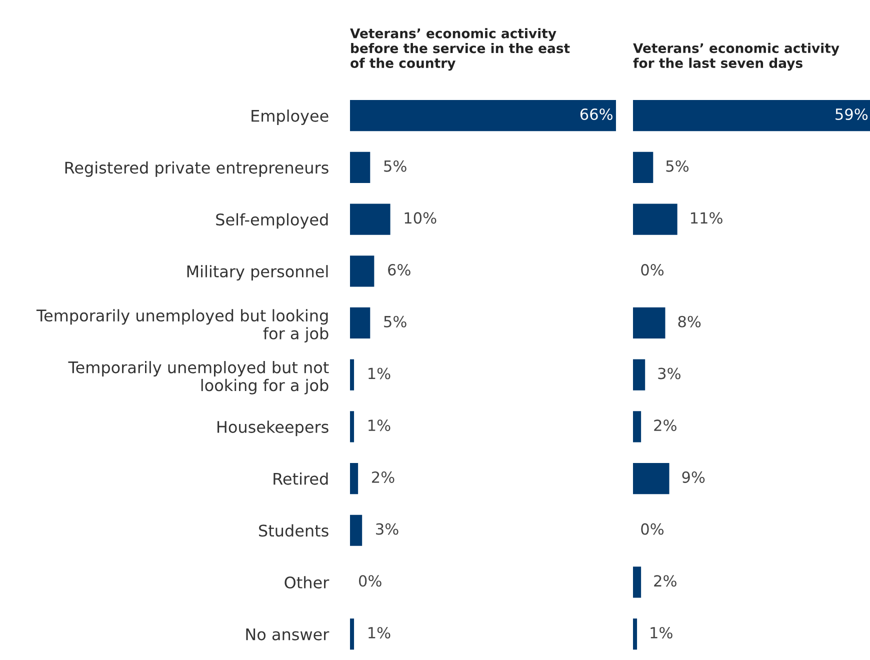 The image size is (870, 660). What do you see at coordinates (420, 218) in the screenshot?
I see `data-label: 10%` at bounding box center [420, 218].